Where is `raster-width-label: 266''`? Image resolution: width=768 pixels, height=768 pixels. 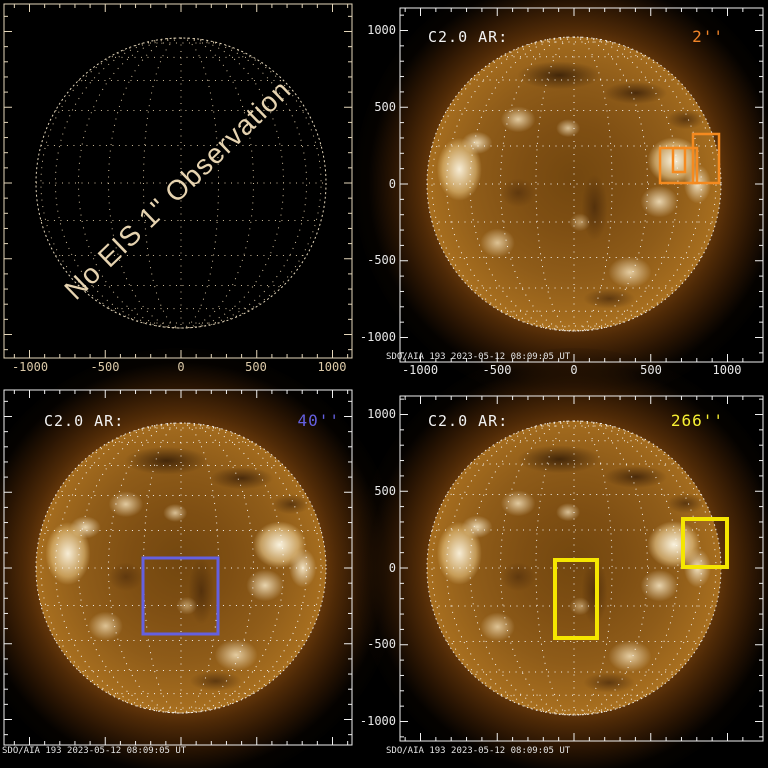 raster-width-label: 266'' is located at coordinates (697, 420).